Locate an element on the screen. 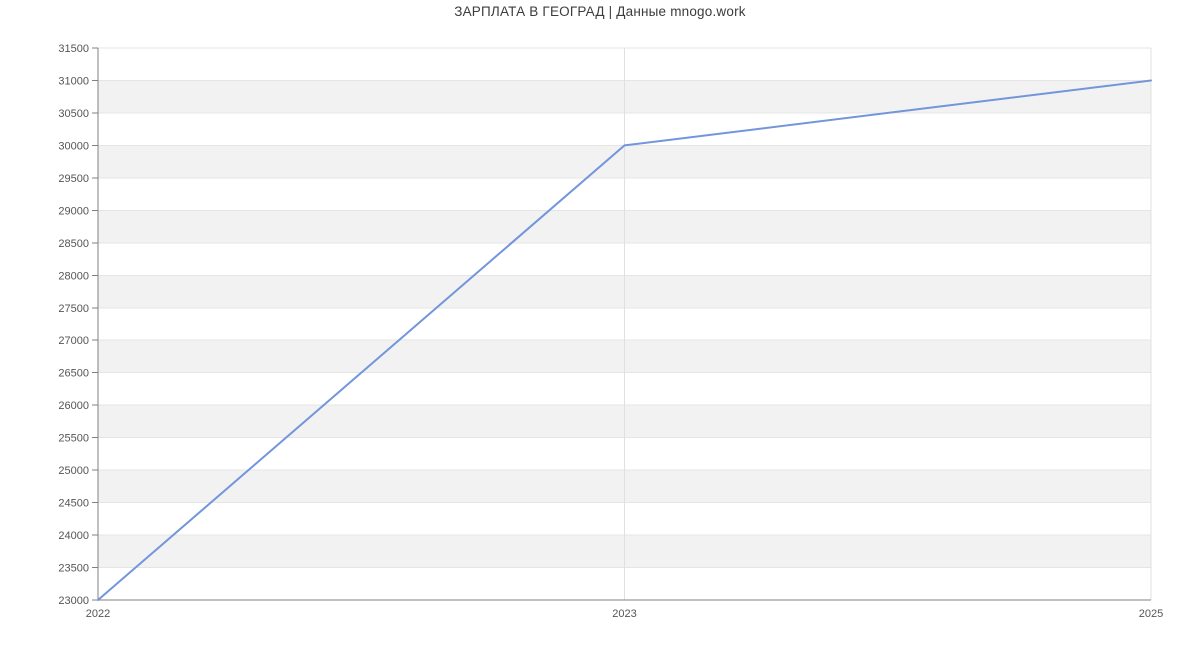 The image size is (1200, 650). y-tick-label: 23500 is located at coordinates (73, 569).